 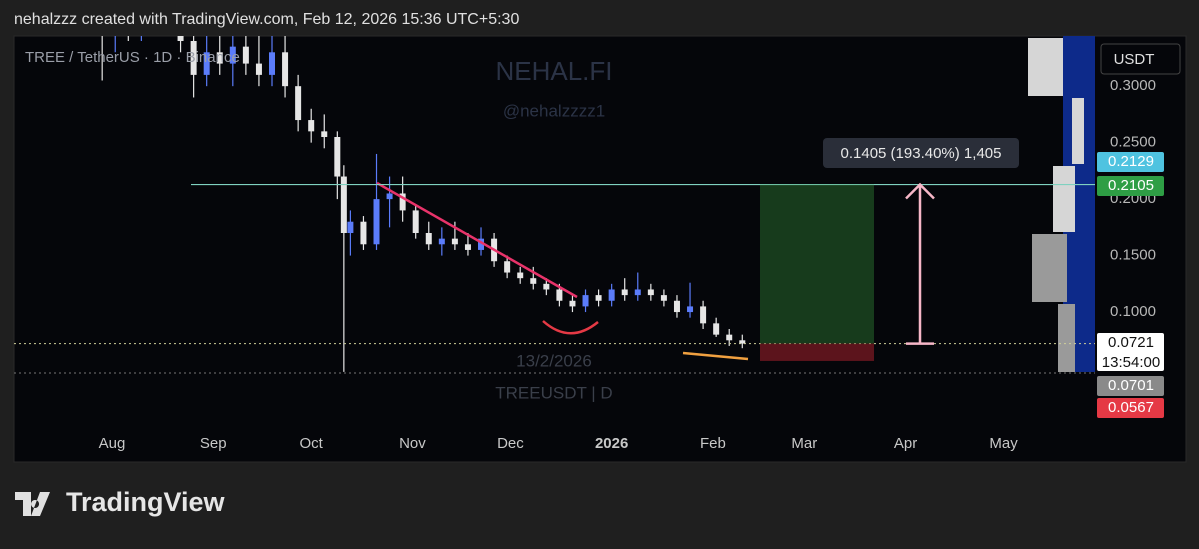 I want to click on y-tick-label: 0.1000, so click(x=1133, y=311).